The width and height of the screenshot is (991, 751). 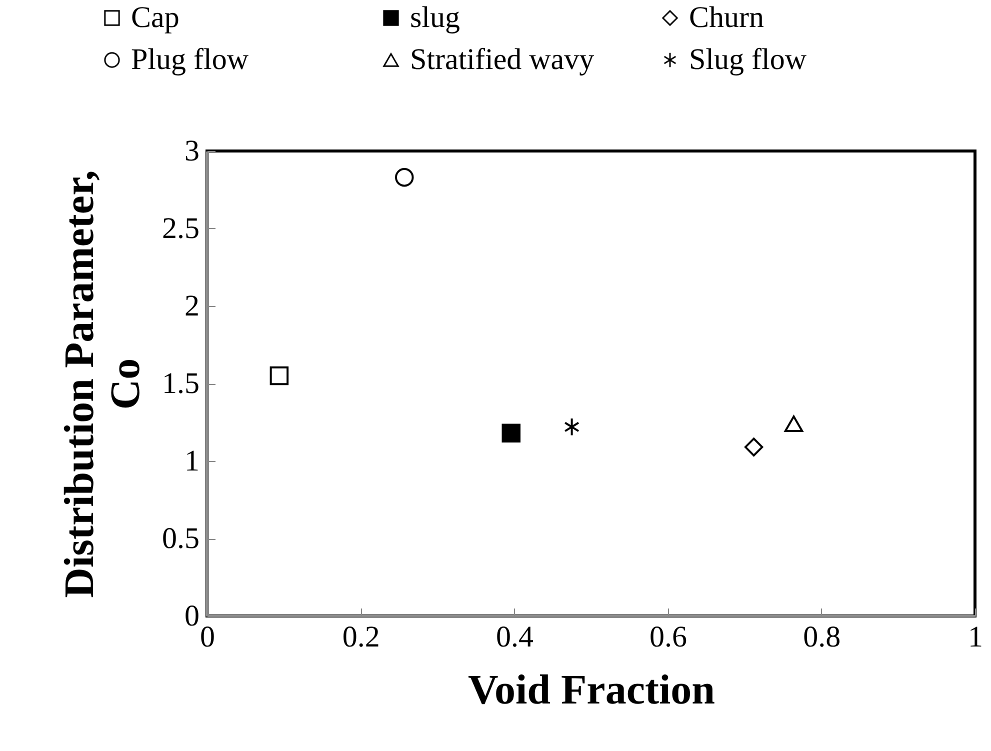 I want to click on x-tick-label: 0.6, so click(x=669, y=637).